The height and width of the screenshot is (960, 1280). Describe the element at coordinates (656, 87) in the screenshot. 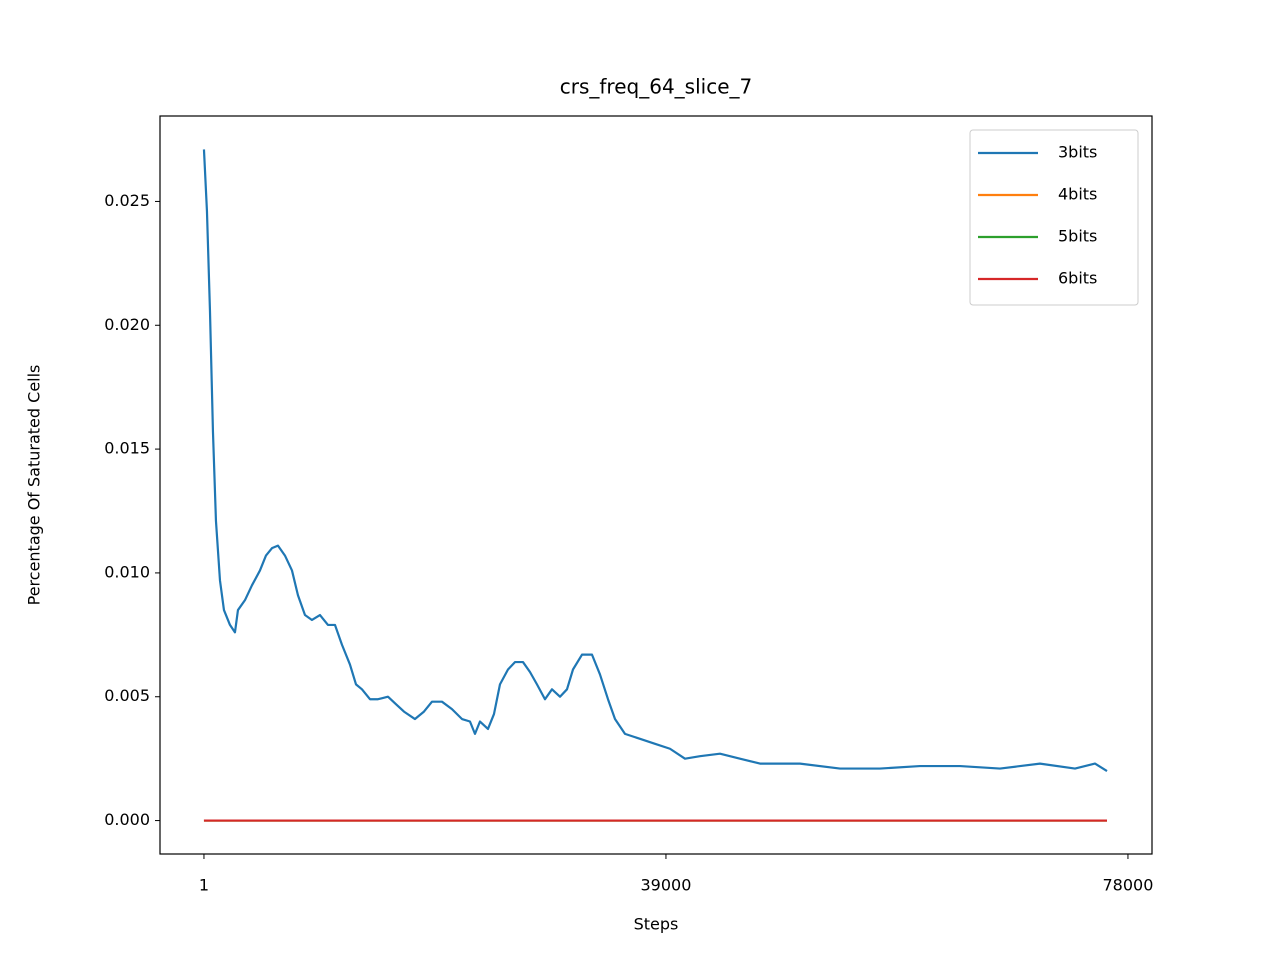

I see `chart-title: crs_freq_64_slice_7` at that location.